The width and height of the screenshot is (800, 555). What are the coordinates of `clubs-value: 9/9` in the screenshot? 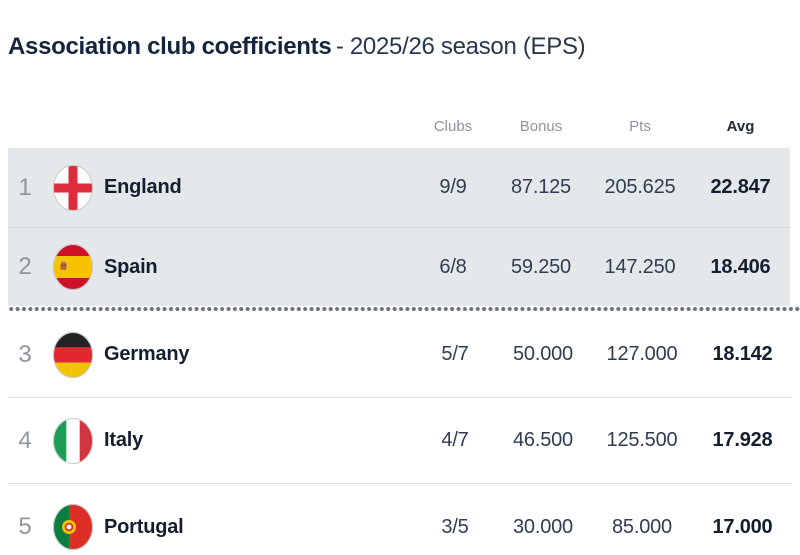 It's located at (453, 187).